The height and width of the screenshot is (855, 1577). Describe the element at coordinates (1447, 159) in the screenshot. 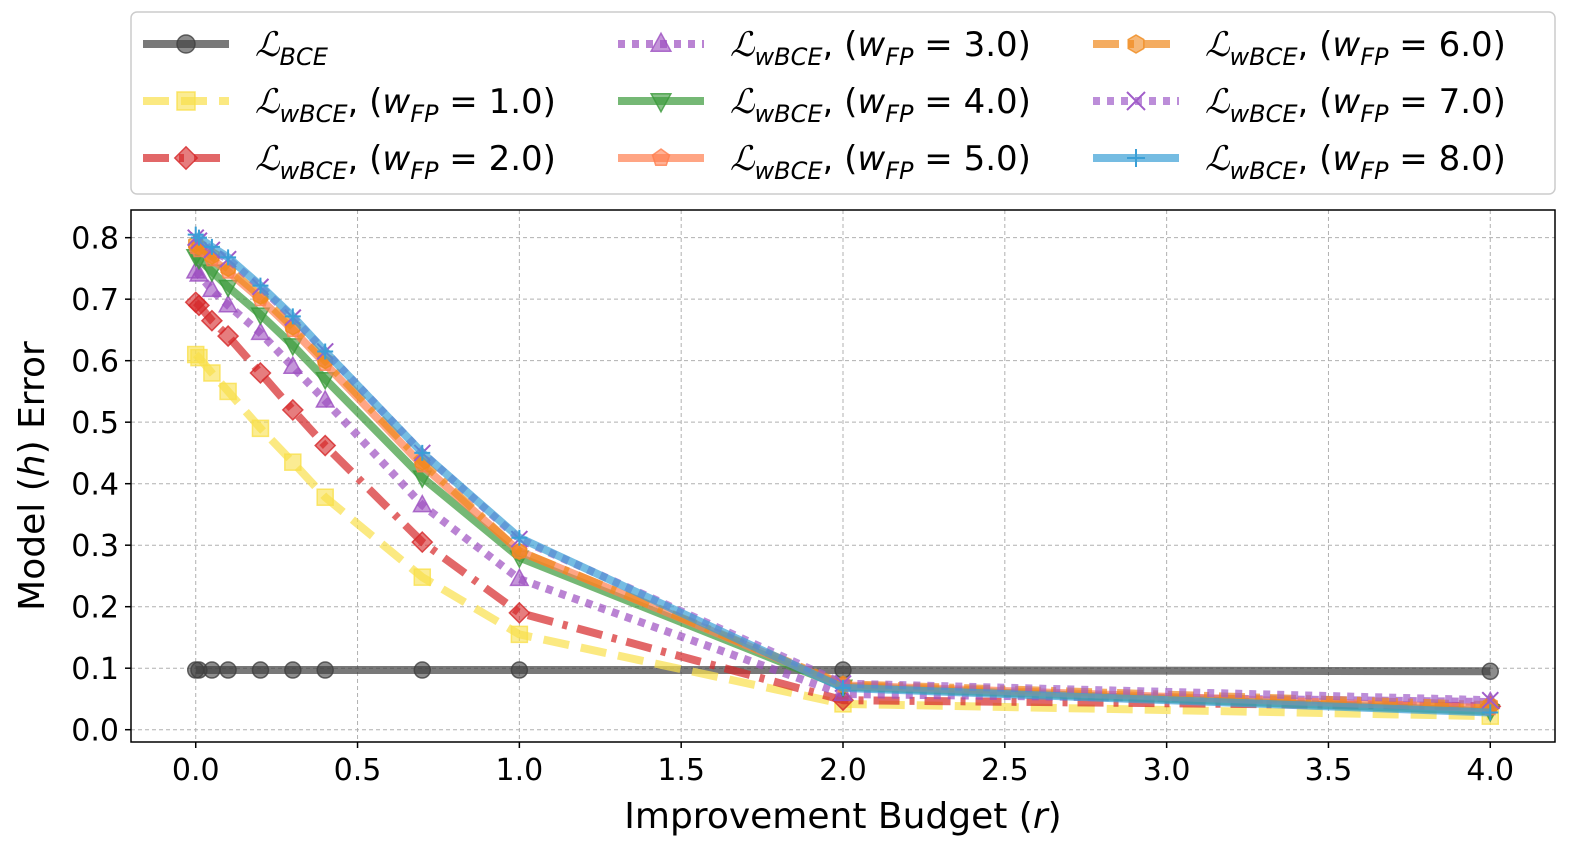

I see `legend-label-value: = 8.0)` at that location.